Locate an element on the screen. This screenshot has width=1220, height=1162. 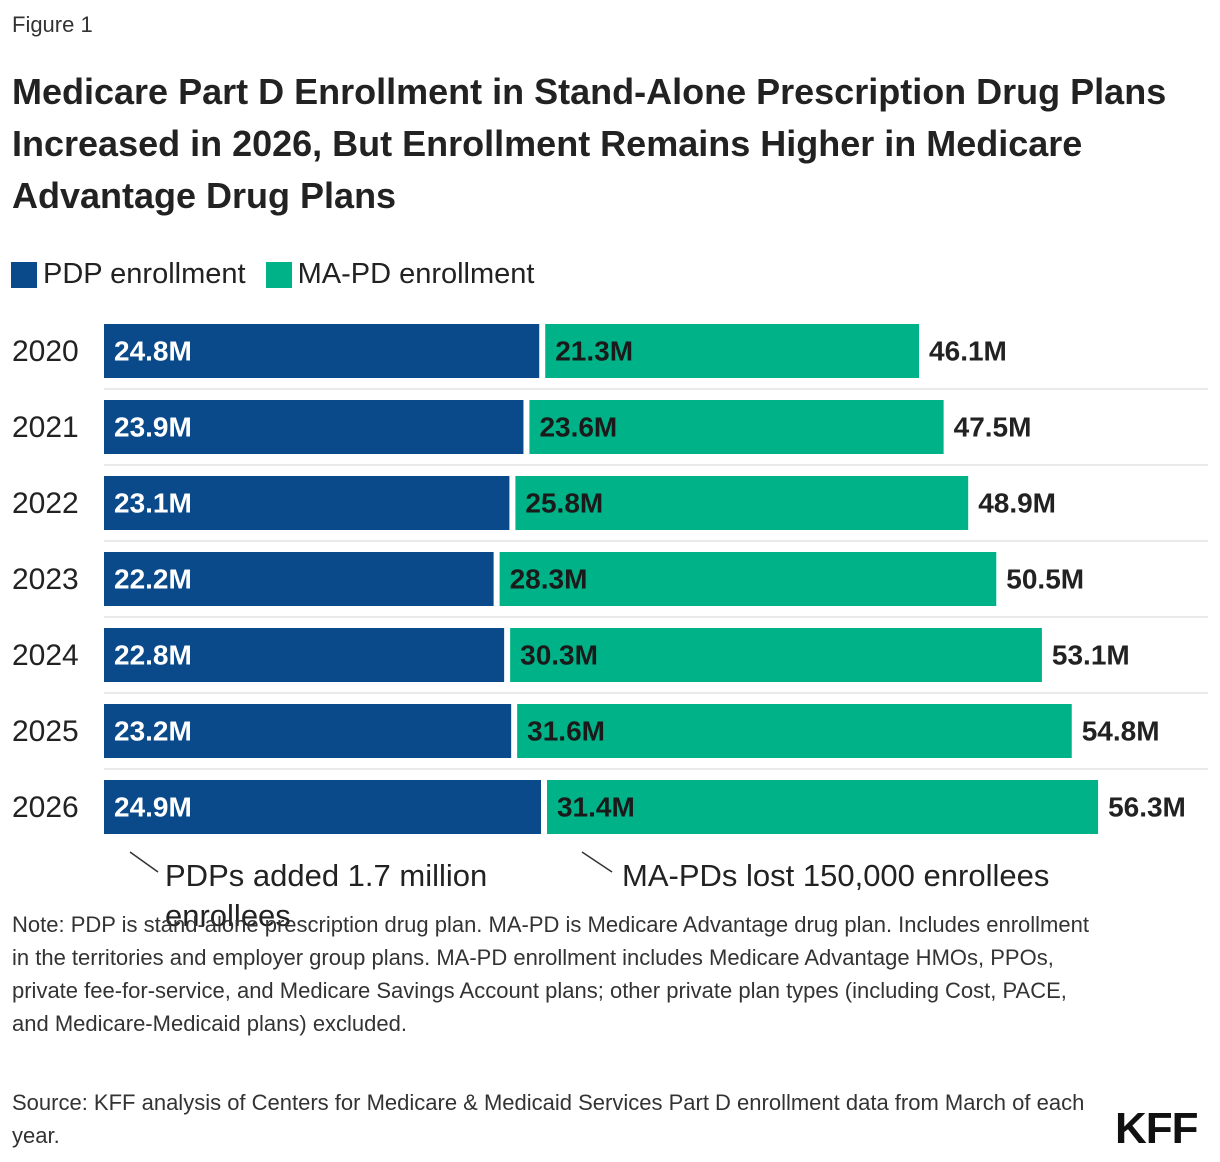
value-label: 31.4M is located at coordinates (596, 806).